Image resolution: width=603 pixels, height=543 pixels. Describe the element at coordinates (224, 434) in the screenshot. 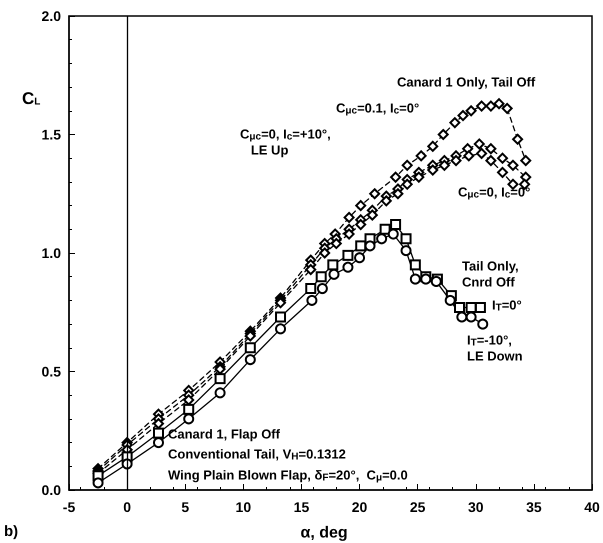

I see `annotation: Canard 1, Flap Off` at that location.